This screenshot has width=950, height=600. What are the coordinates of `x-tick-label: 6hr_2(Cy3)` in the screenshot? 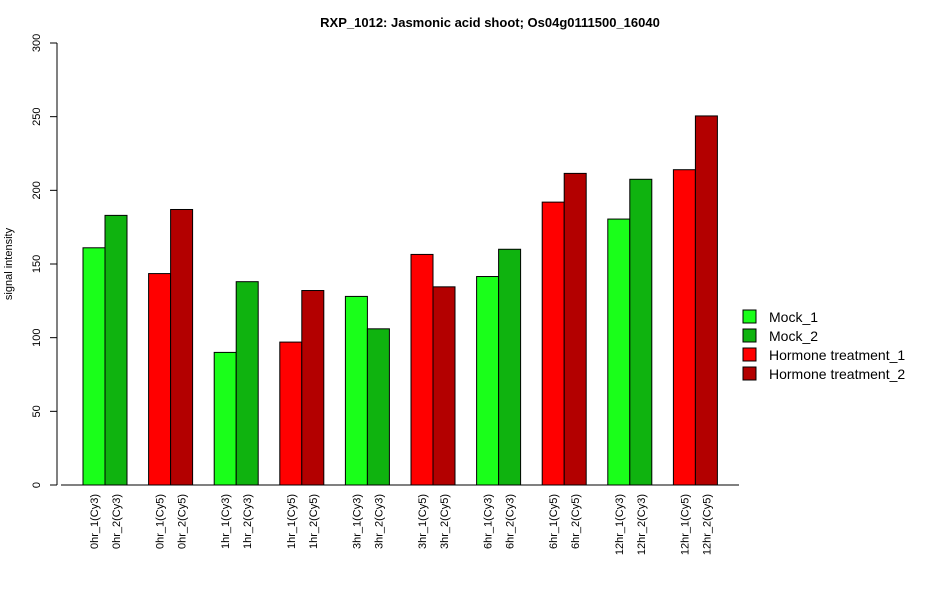 It's located at (511, 521).